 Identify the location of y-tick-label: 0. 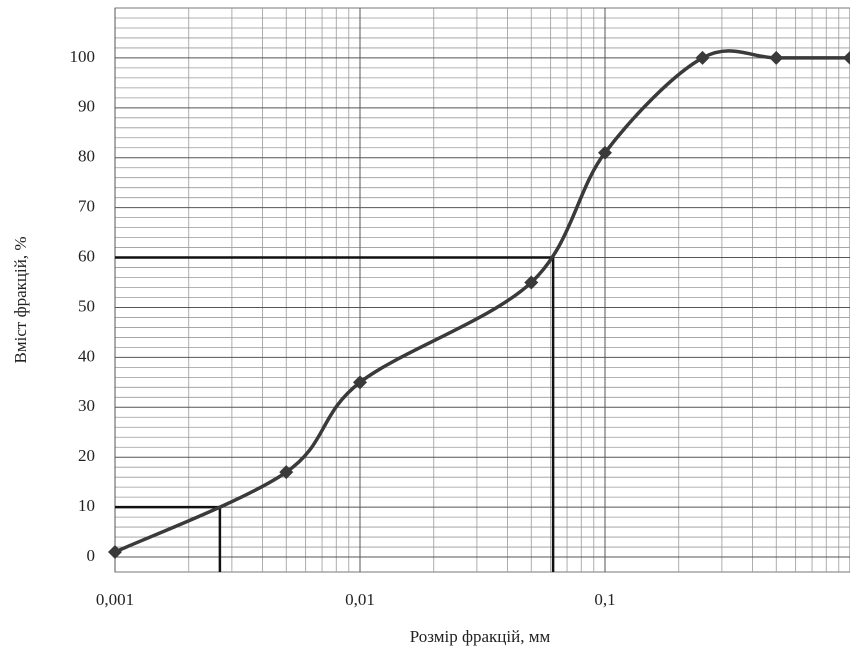
(91, 555).